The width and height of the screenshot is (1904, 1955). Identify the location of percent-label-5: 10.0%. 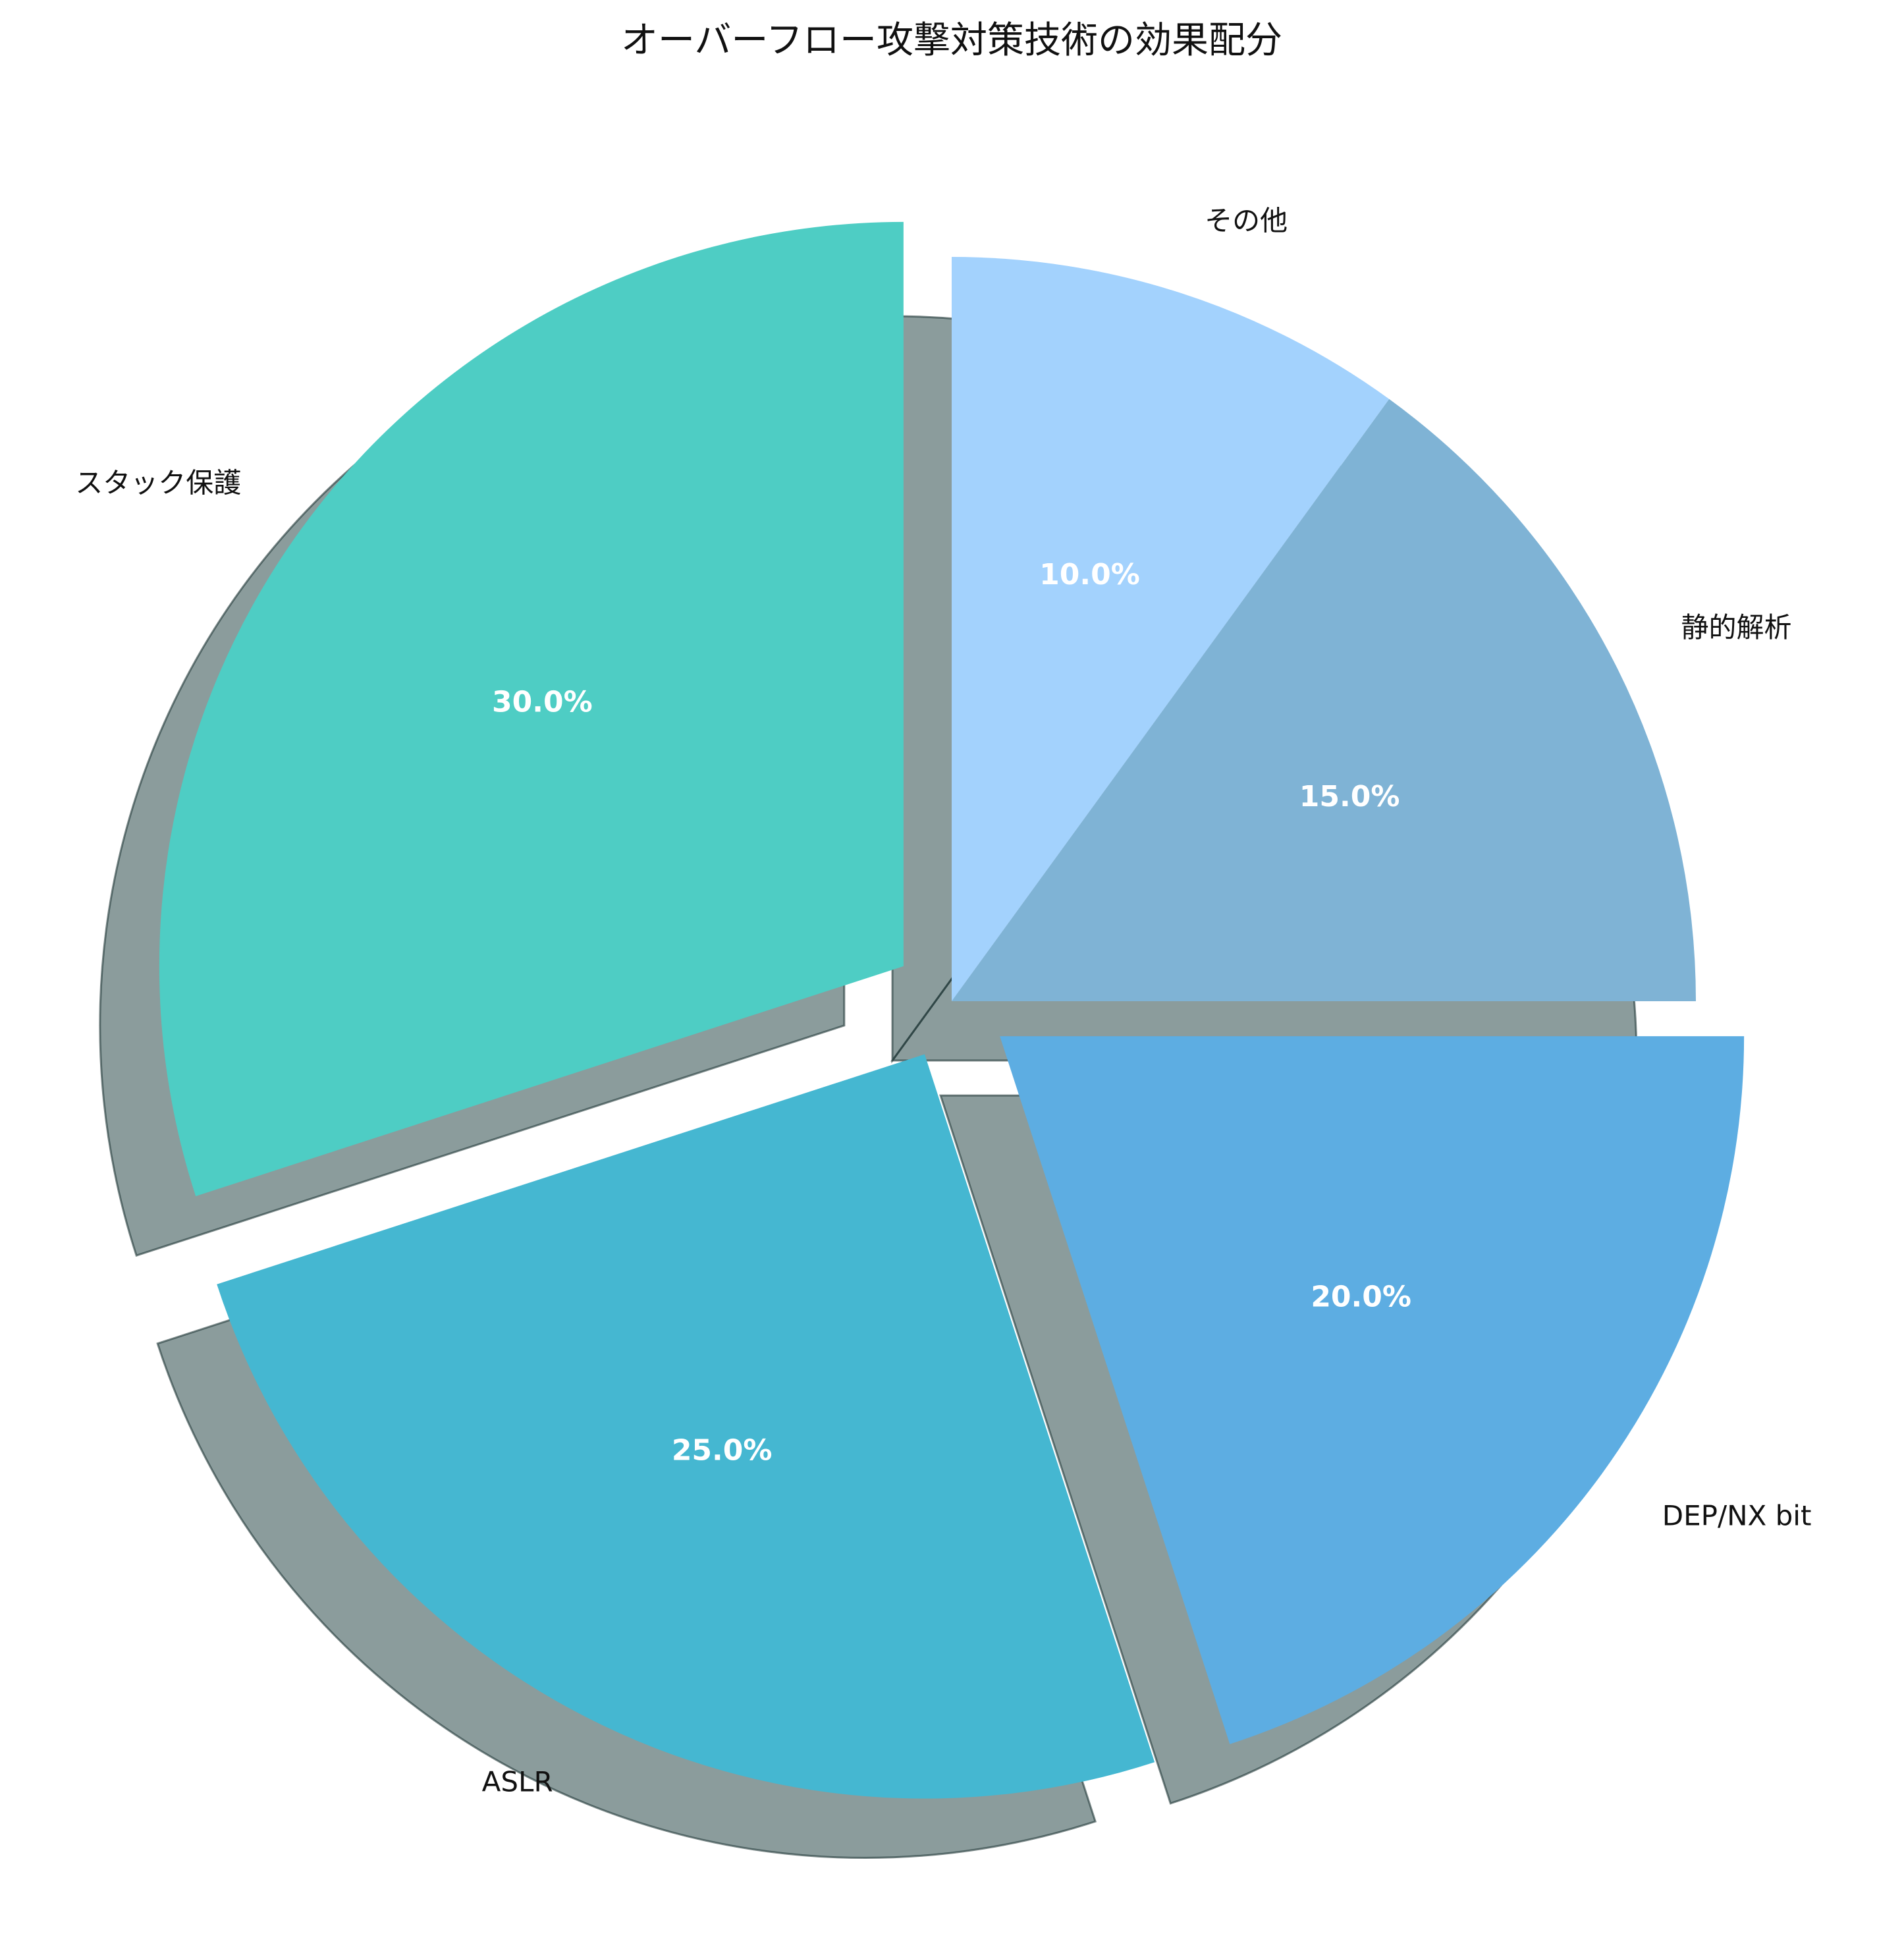
(1089, 575).